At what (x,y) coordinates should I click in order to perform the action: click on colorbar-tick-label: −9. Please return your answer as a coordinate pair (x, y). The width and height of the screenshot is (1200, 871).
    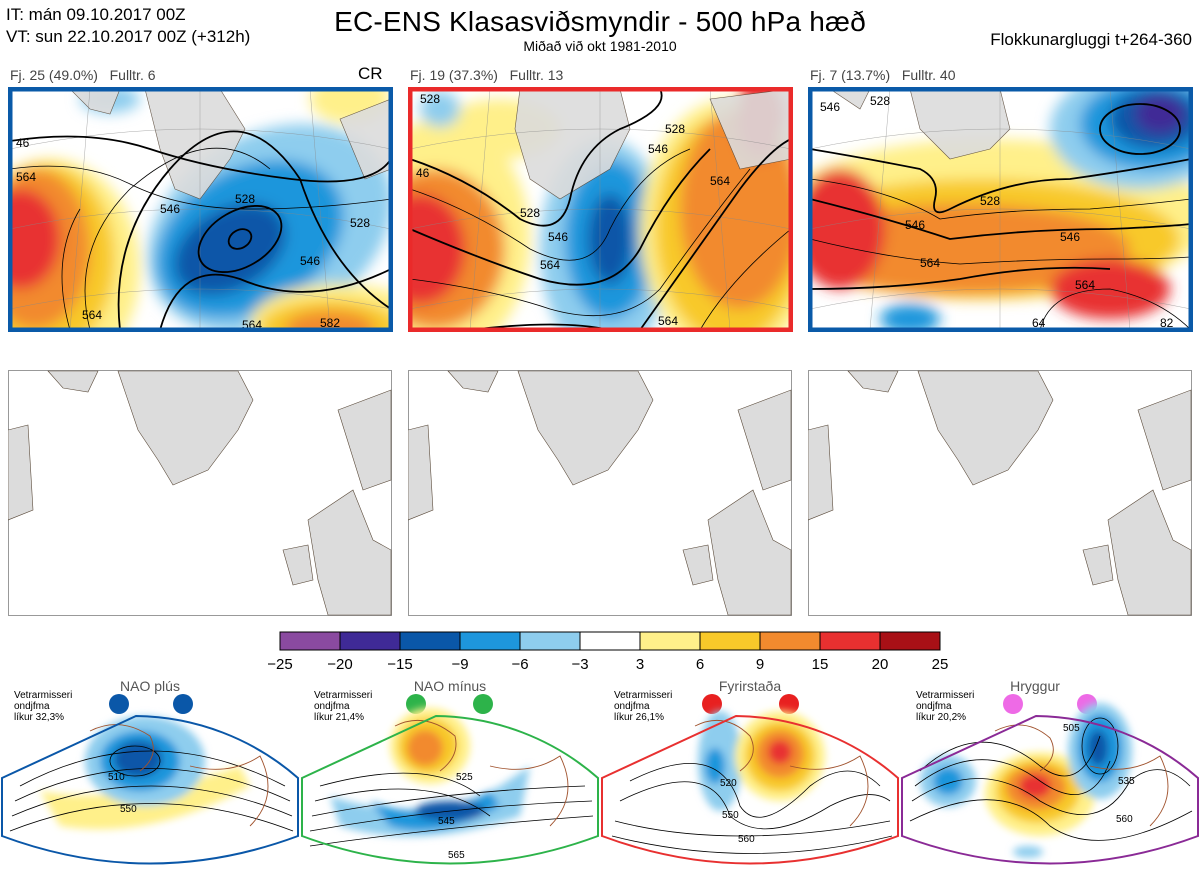
    Looking at the image, I should click on (459, 664).